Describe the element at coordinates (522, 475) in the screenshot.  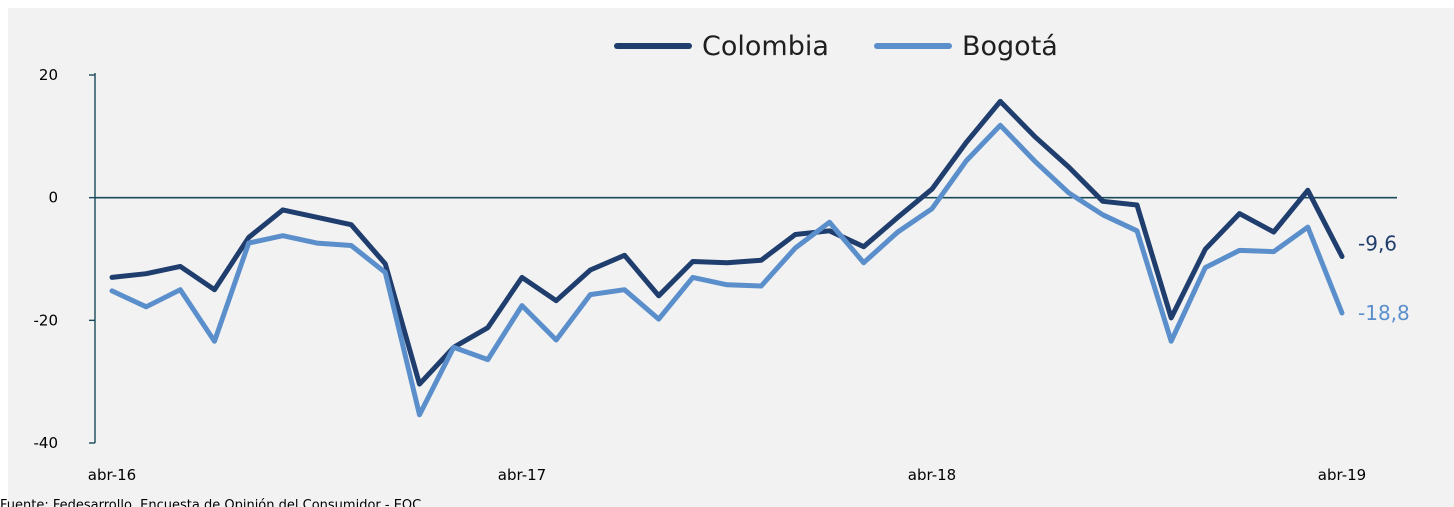
I see `x-tick-label: abr-17` at that location.